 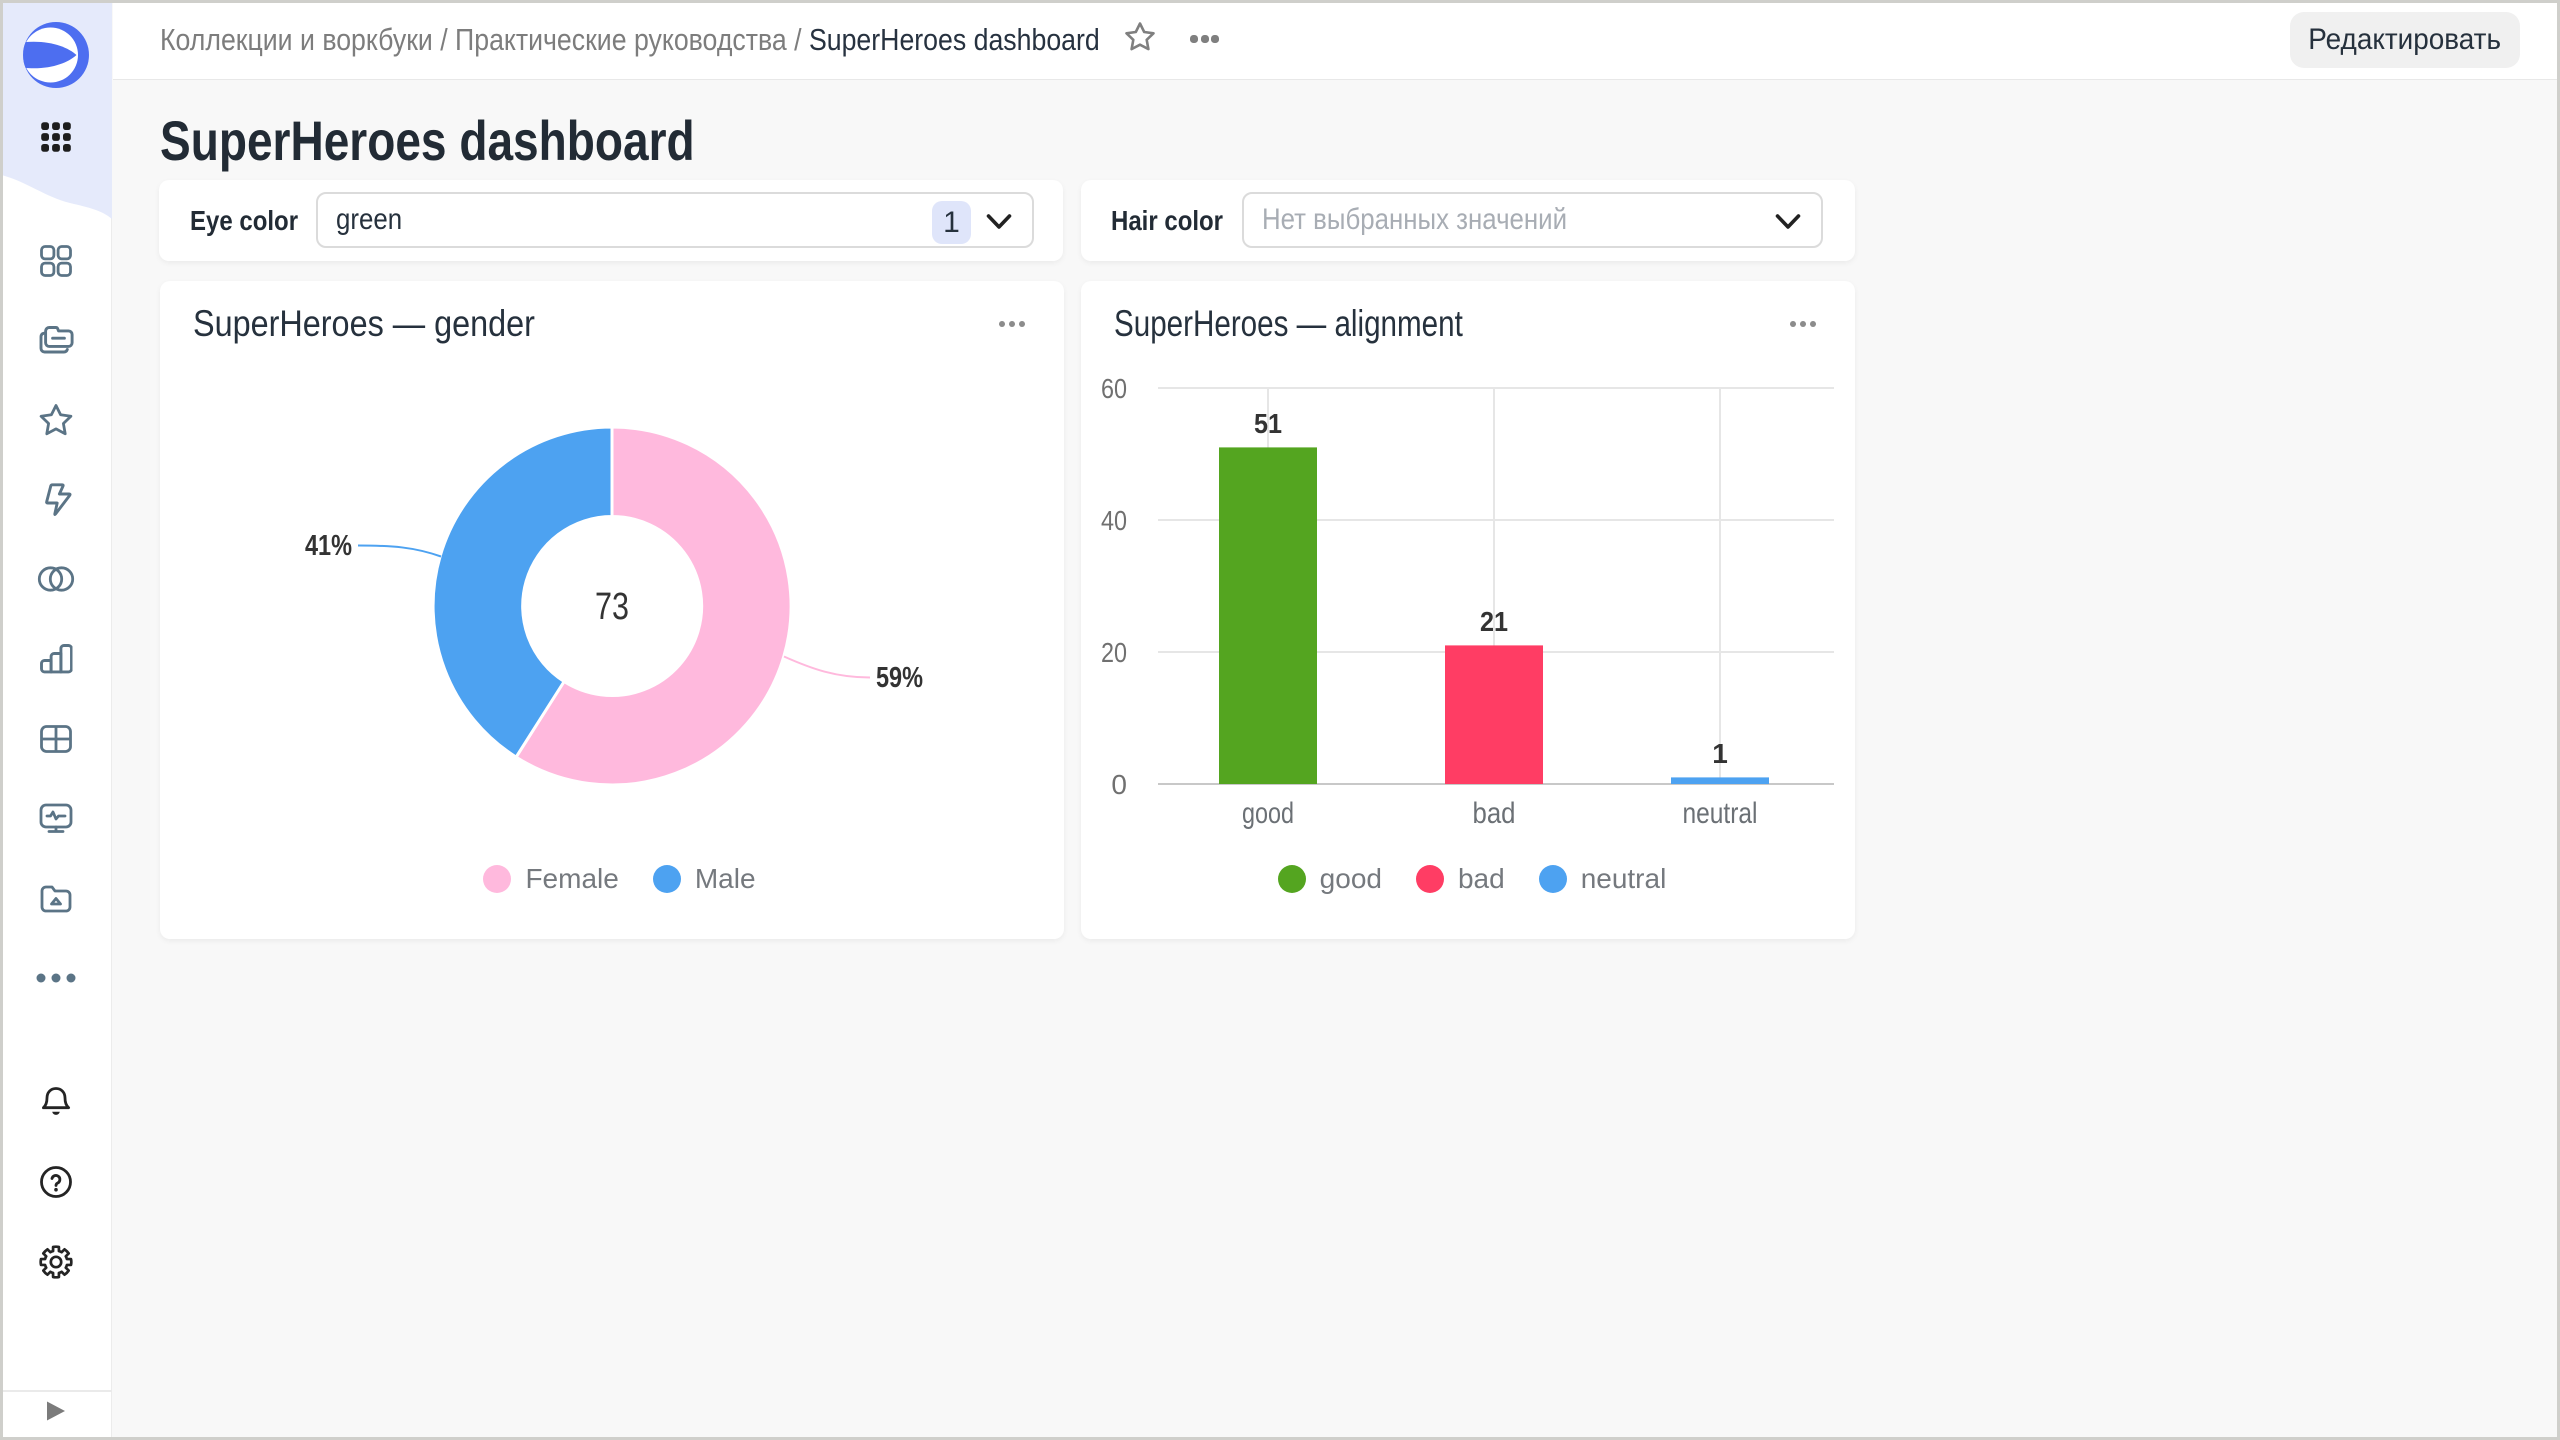 I want to click on svg-text: 20, so click(x=1114, y=652).